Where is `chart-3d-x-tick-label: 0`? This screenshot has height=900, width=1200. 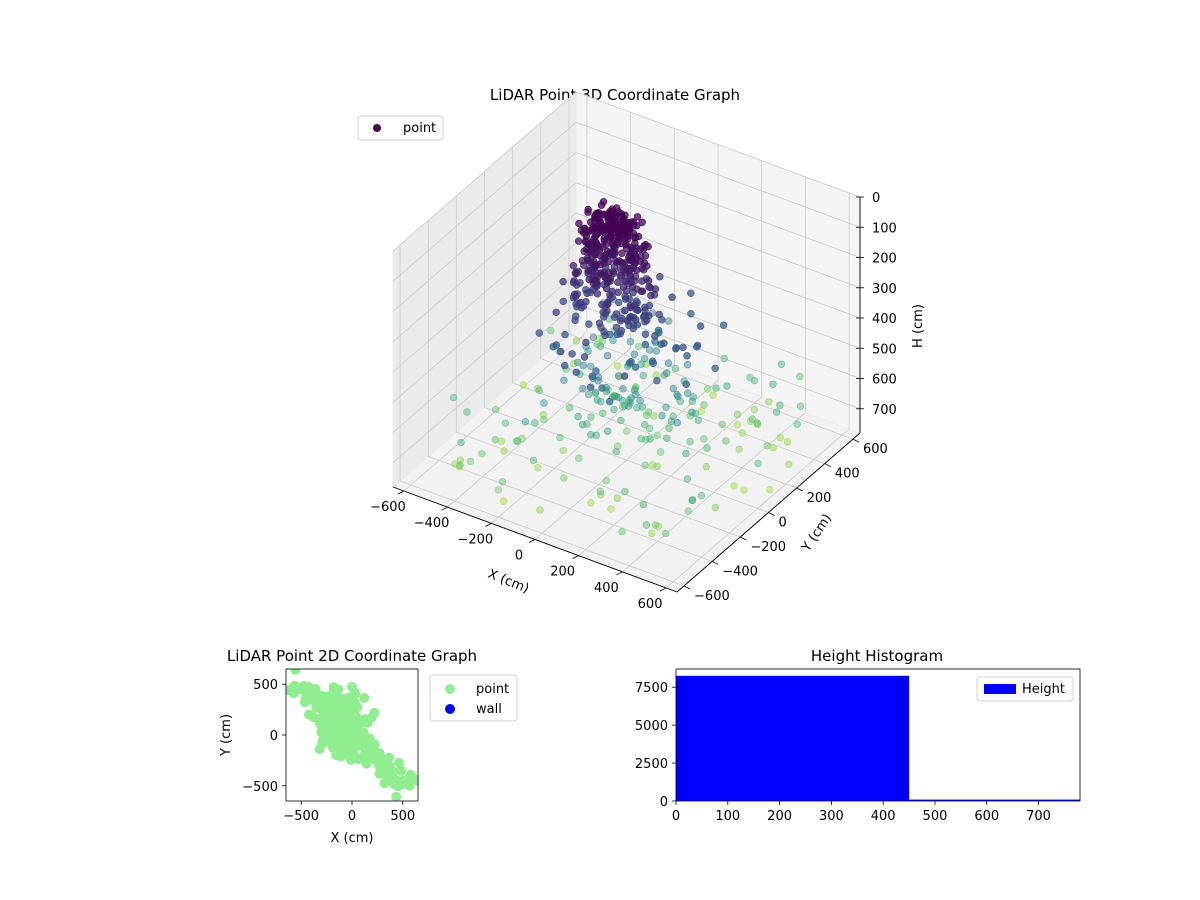 chart-3d-x-tick-label: 0 is located at coordinates (519, 556).